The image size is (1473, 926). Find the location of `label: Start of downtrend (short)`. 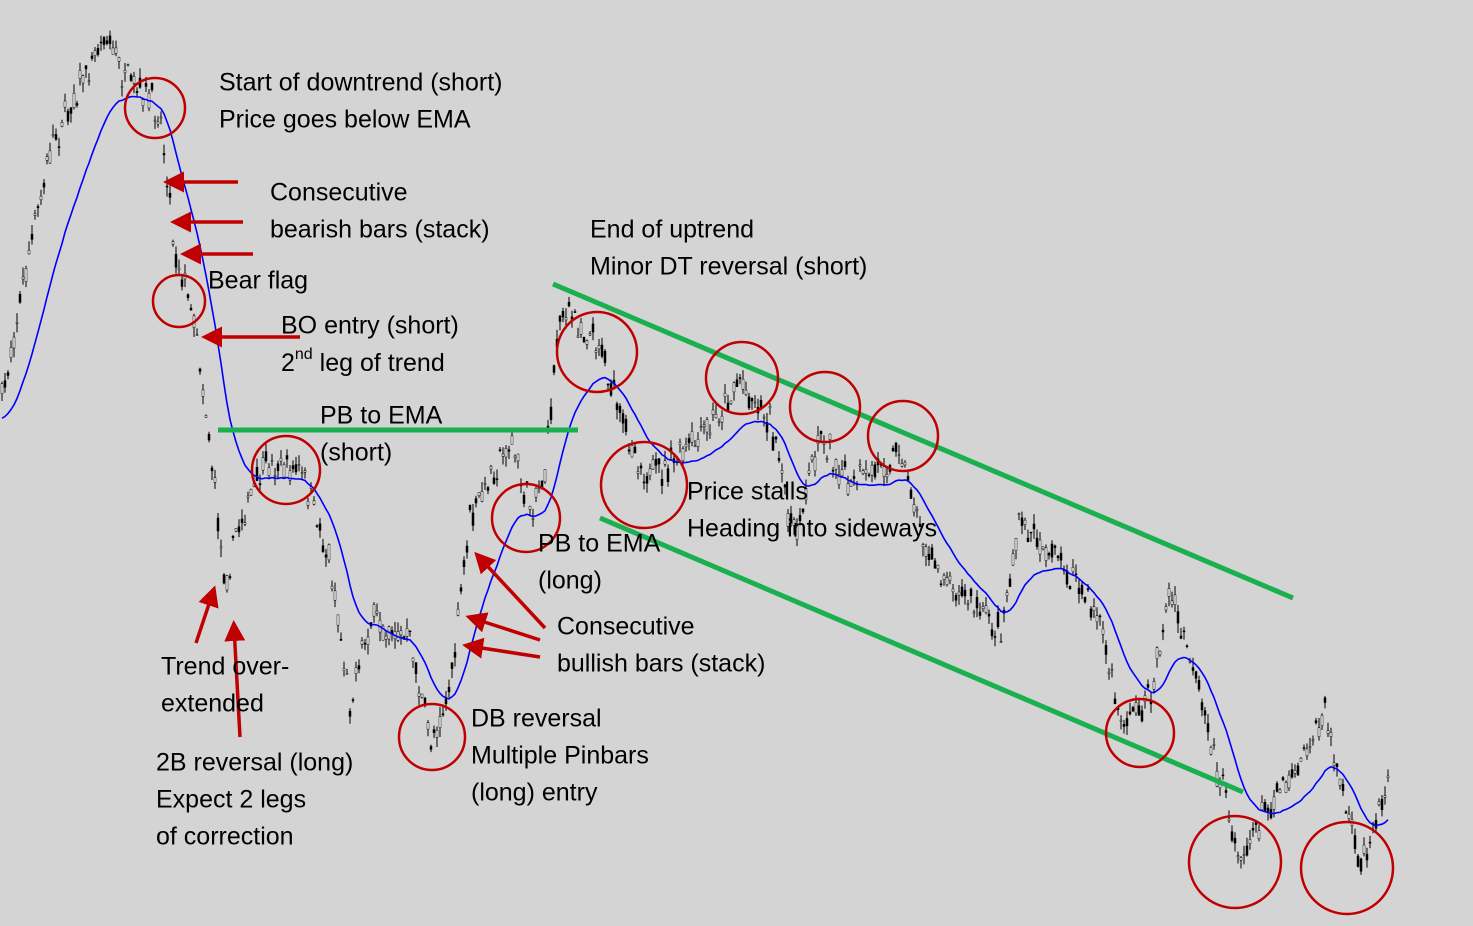

label: Start of downtrend (short) is located at coordinates (360, 83).